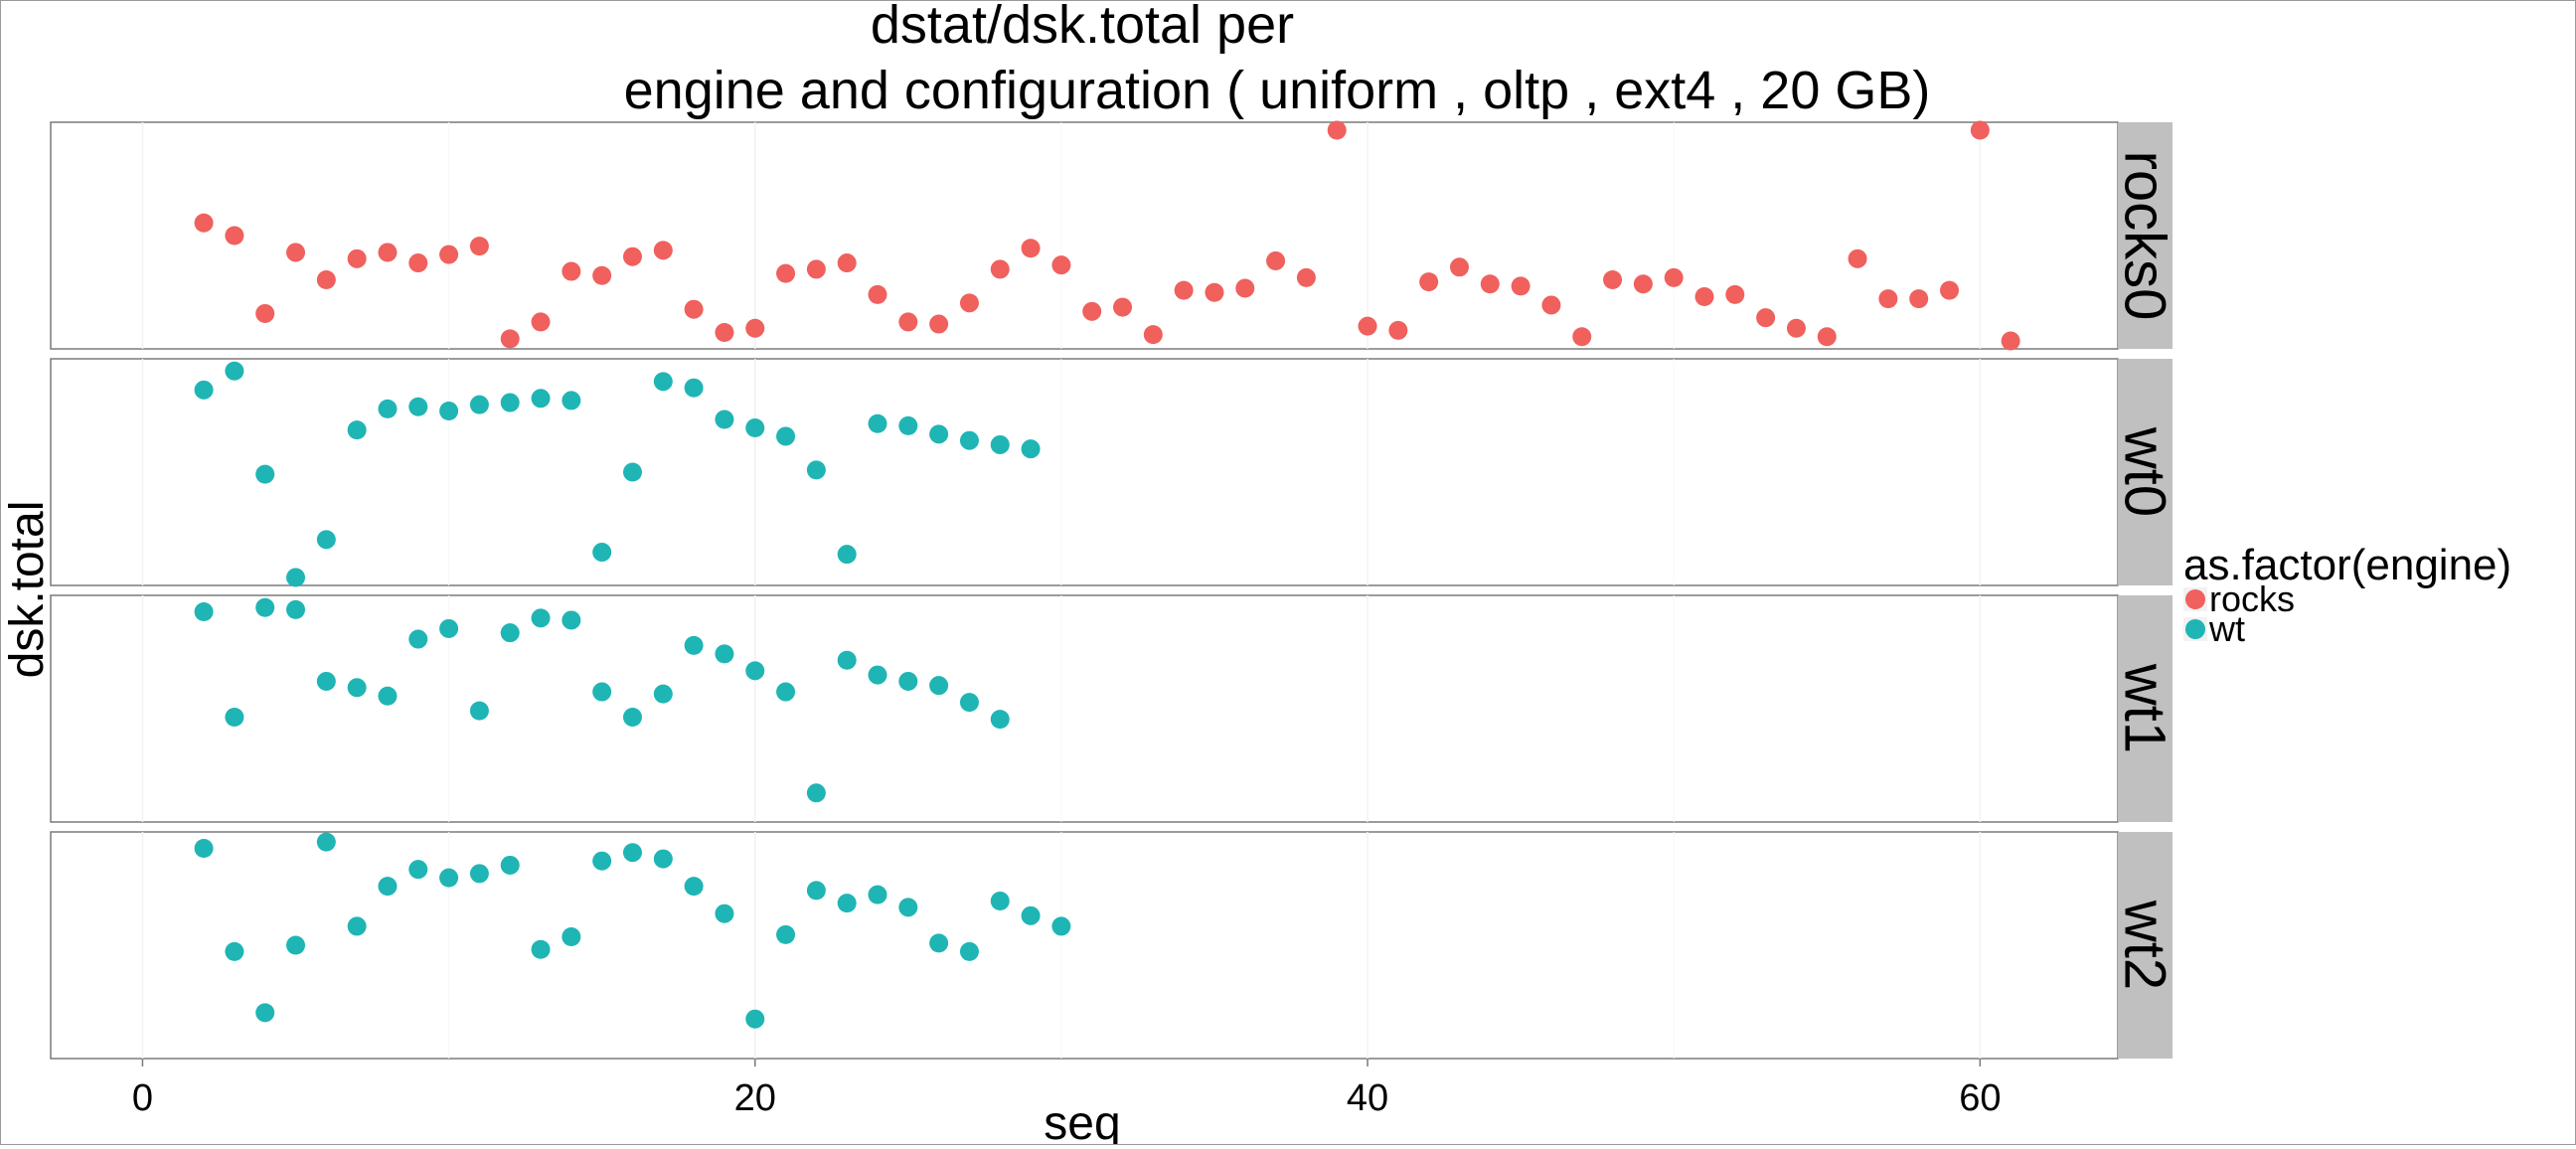 The image size is (2576, 1149). I want to click on legend-label-rocks: rocks, so click(2252, 598).